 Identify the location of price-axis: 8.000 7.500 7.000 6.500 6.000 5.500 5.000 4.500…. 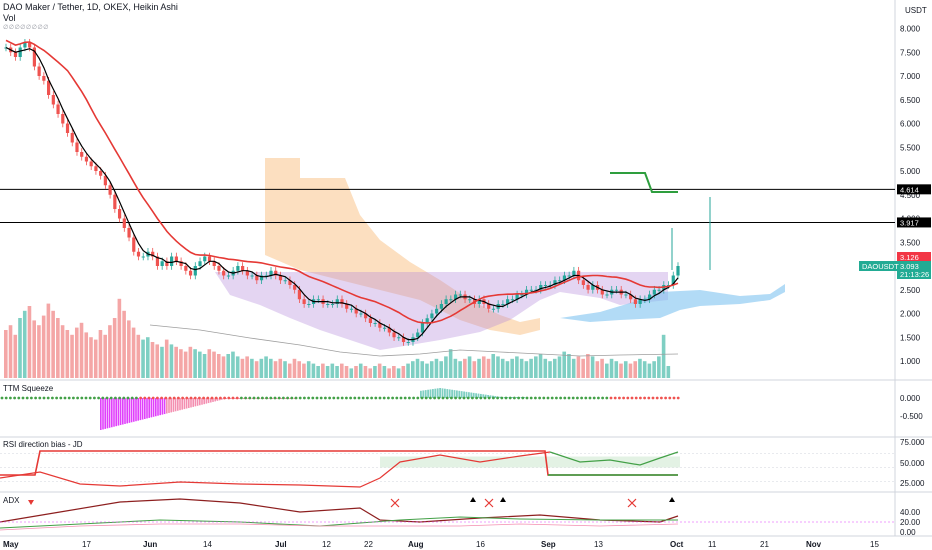
(912, 281).